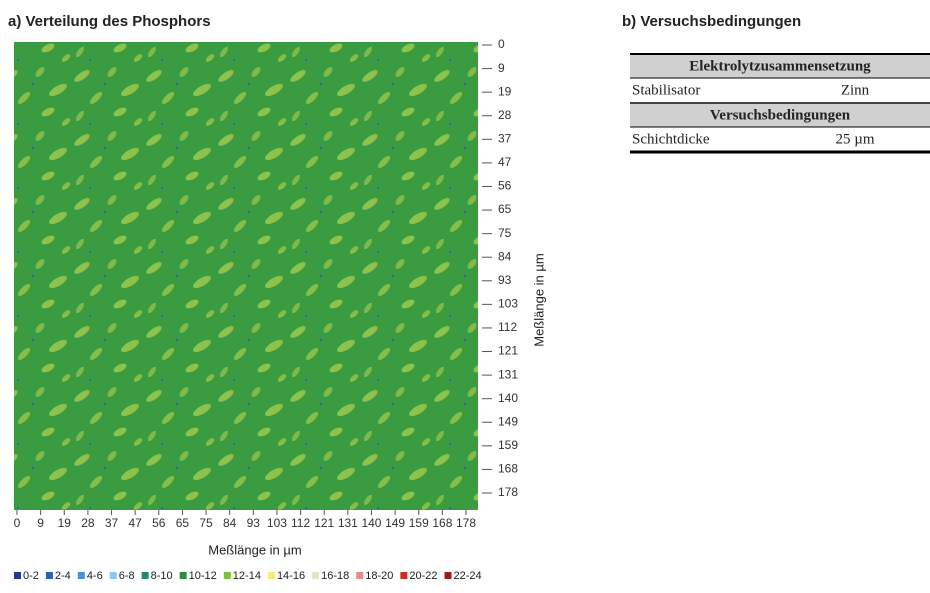 This screenshot has height=593, width=930. Describe the element at coordinates (254, 523) in the screenshot. I see `x-tick-label: 93` at that location.